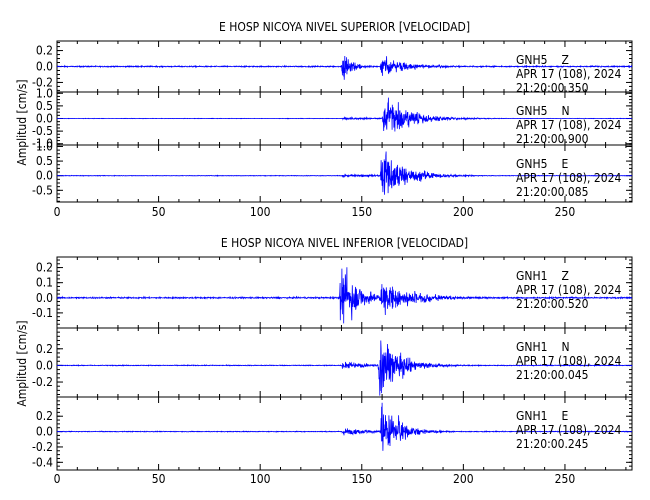 The width and height of the screenshot is (650, 500). I want to click on station-label: GNH1 E, so click(542, 416).